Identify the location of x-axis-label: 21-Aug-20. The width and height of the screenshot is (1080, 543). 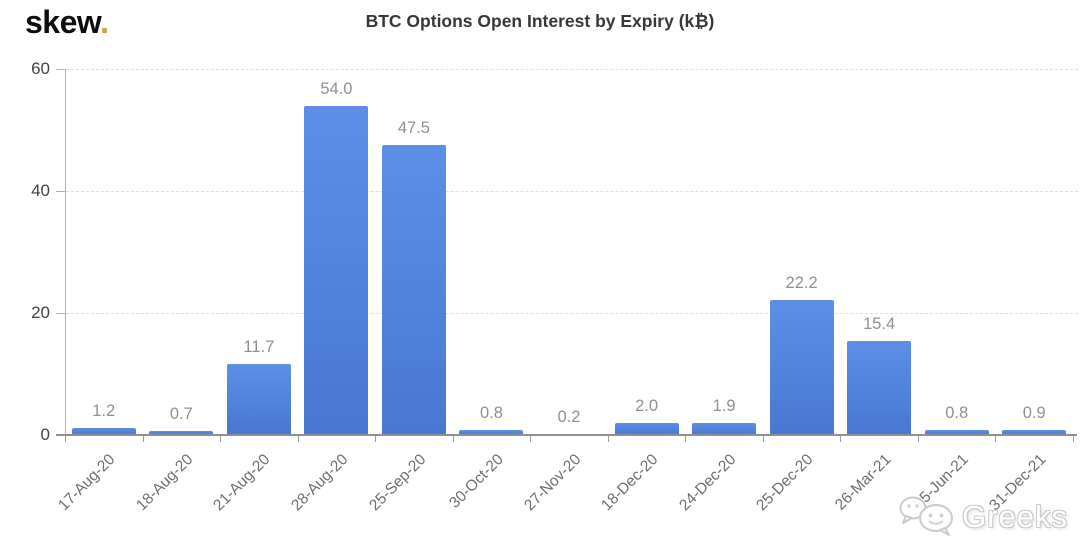
(242, 483).